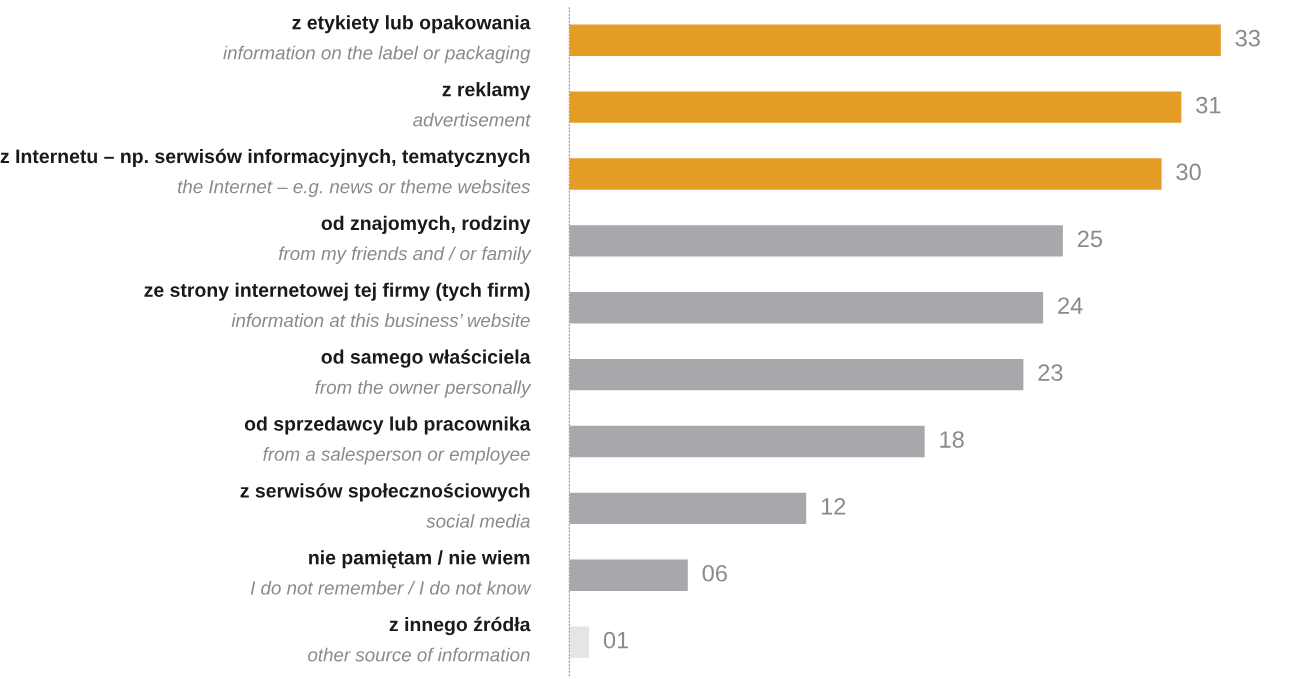 The image size is (1291, 679). Describe the element at coordinates (419, 639) in the screenshot. I see `y-tick-label: z innego źródła other source of information` at that location.